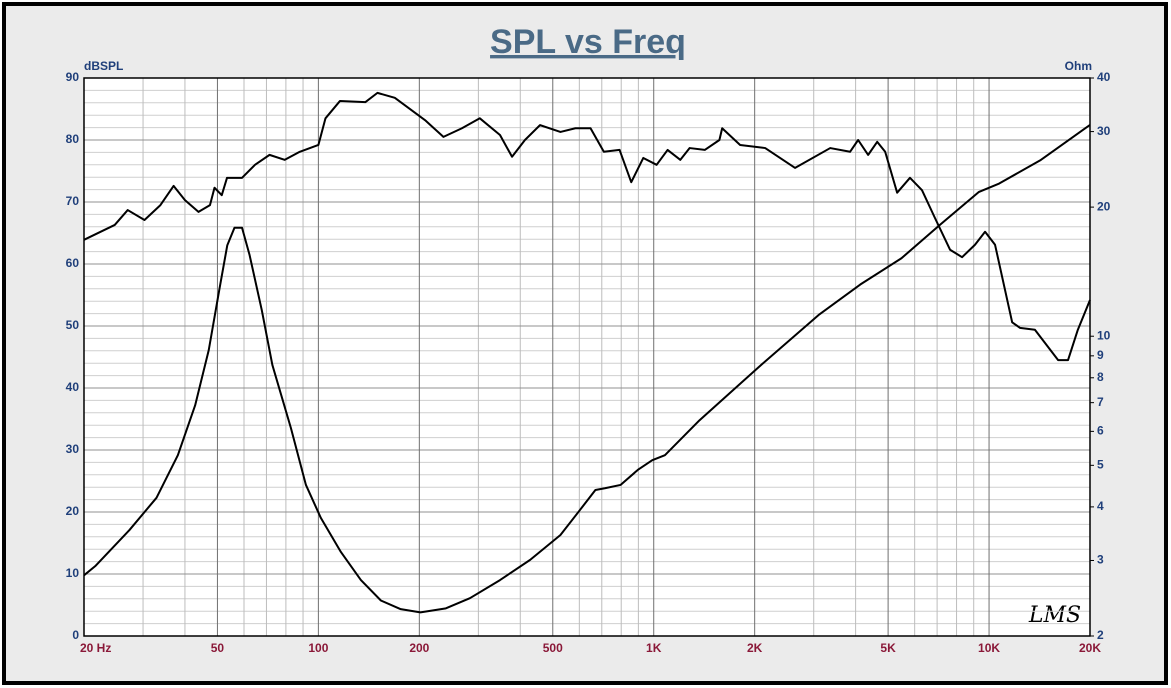 This screenshot has width=1171, height=688. Describe the element at coordinates (1100, 506) in the screenshot. I see `y2-tick-label: 4` at that location.